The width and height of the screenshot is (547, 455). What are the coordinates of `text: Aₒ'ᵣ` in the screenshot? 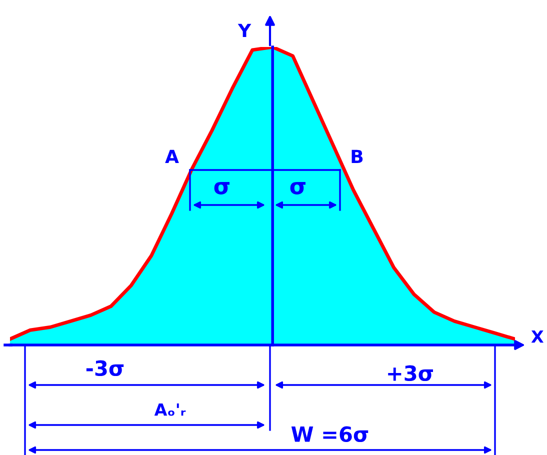 It's located at (170, 409).